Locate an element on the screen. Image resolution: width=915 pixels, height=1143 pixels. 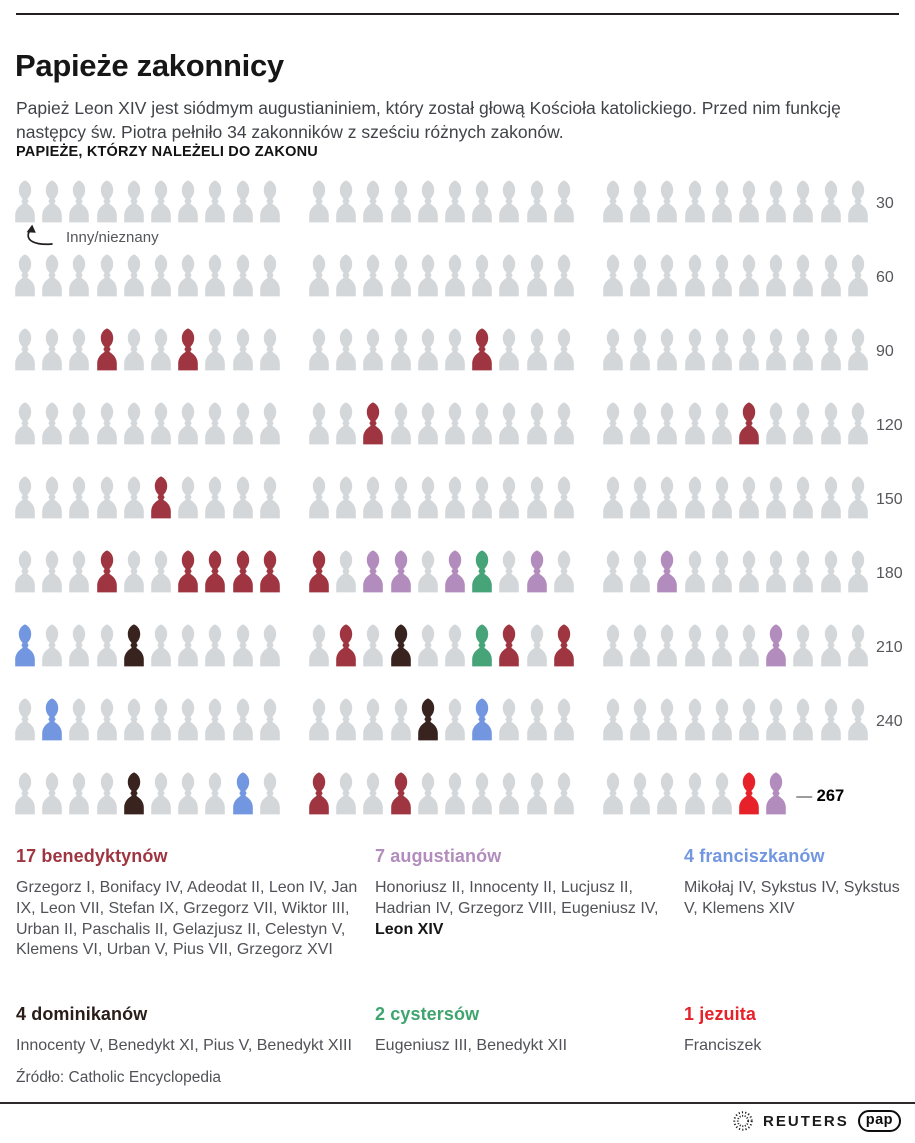
legend-header: 17 benedyktynów is located at coordinates (191, 856).